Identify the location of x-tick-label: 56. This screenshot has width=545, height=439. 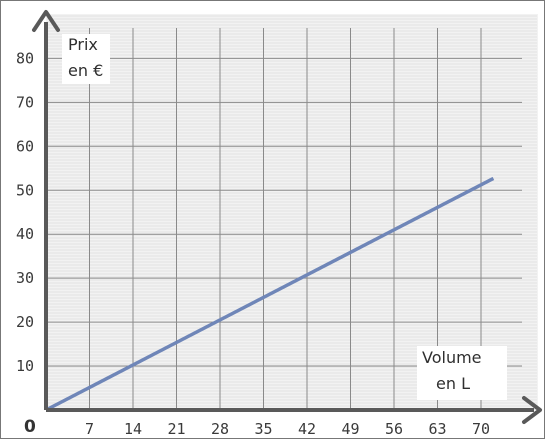
(394, 429).